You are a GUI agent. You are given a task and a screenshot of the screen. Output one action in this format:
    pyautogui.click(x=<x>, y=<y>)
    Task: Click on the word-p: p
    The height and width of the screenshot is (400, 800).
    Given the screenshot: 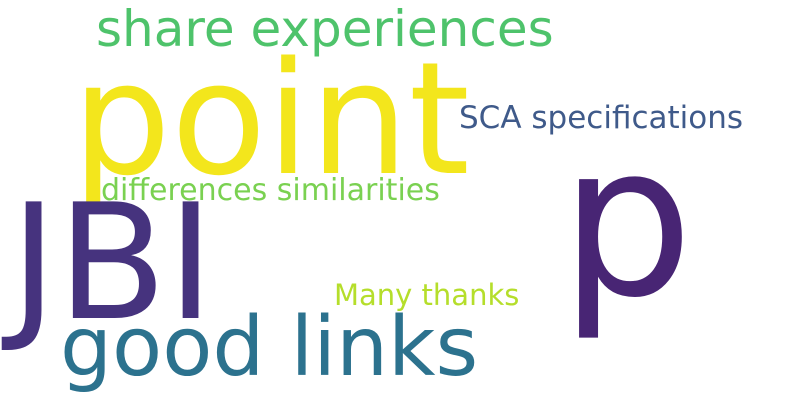 What is the action you would take?
    pyautogui.click(x=627, y=221)
    